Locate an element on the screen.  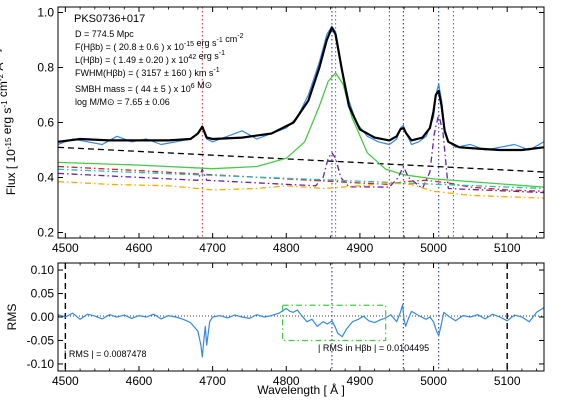
y-tick-label: 0.4 is located at coordinates (45, 178).